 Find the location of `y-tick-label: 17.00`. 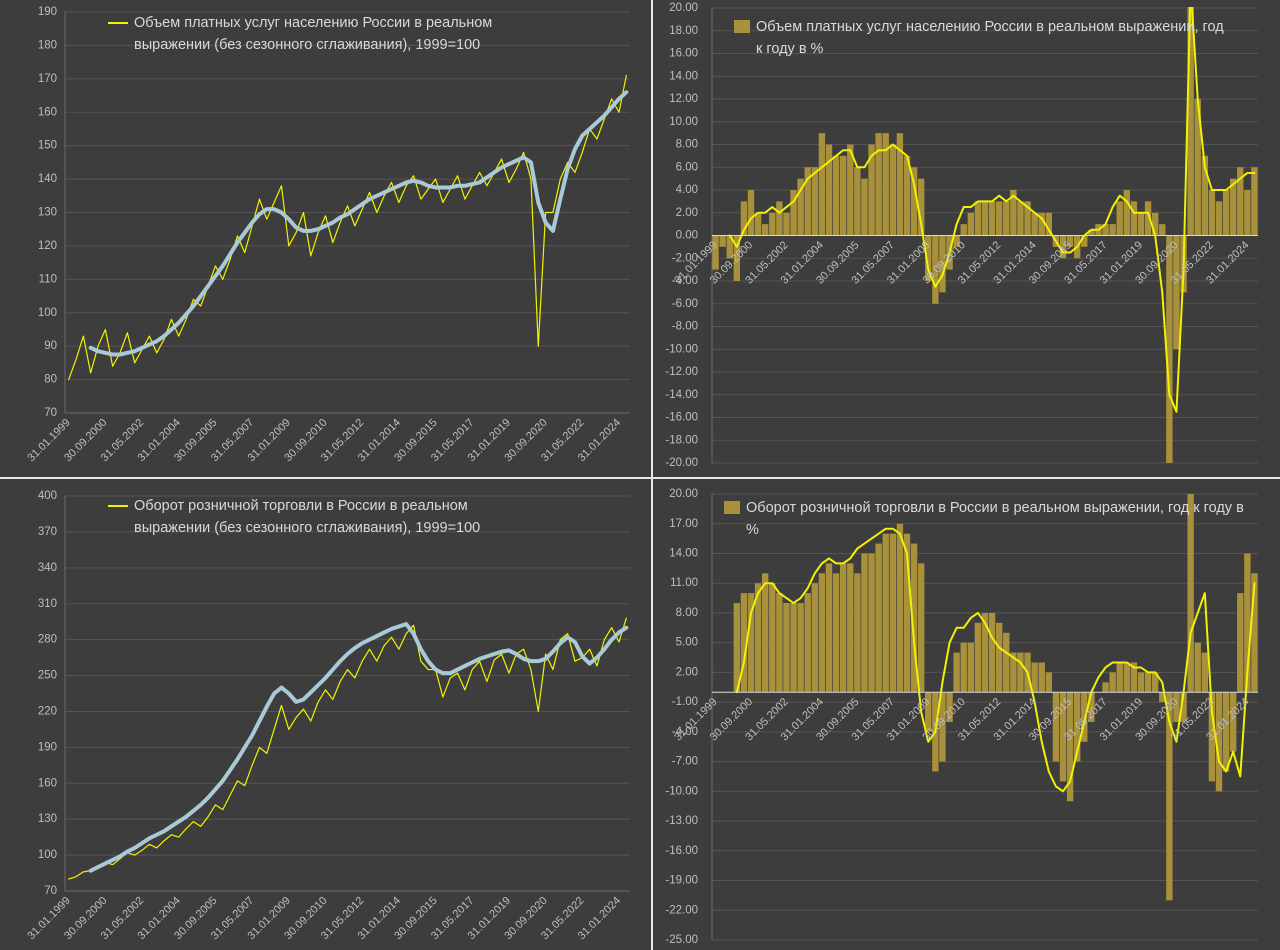

y-tick-label: 17.00 is located at coordinates (683, 524).